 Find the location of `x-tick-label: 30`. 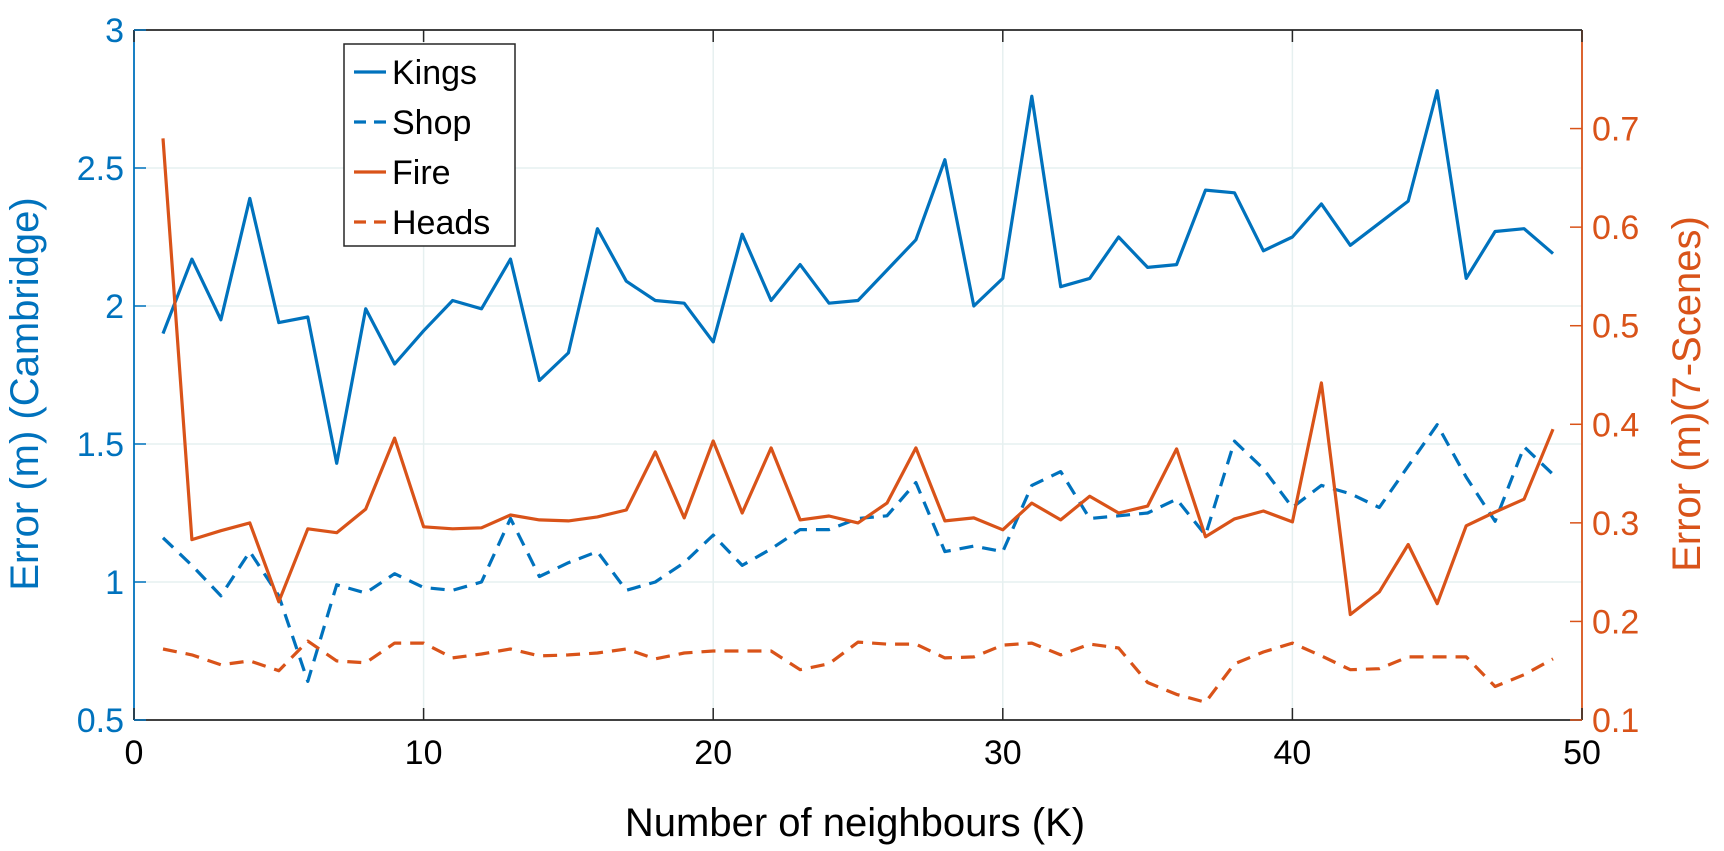

x-tick-label: 30 is located at coordinates (1003, 753).